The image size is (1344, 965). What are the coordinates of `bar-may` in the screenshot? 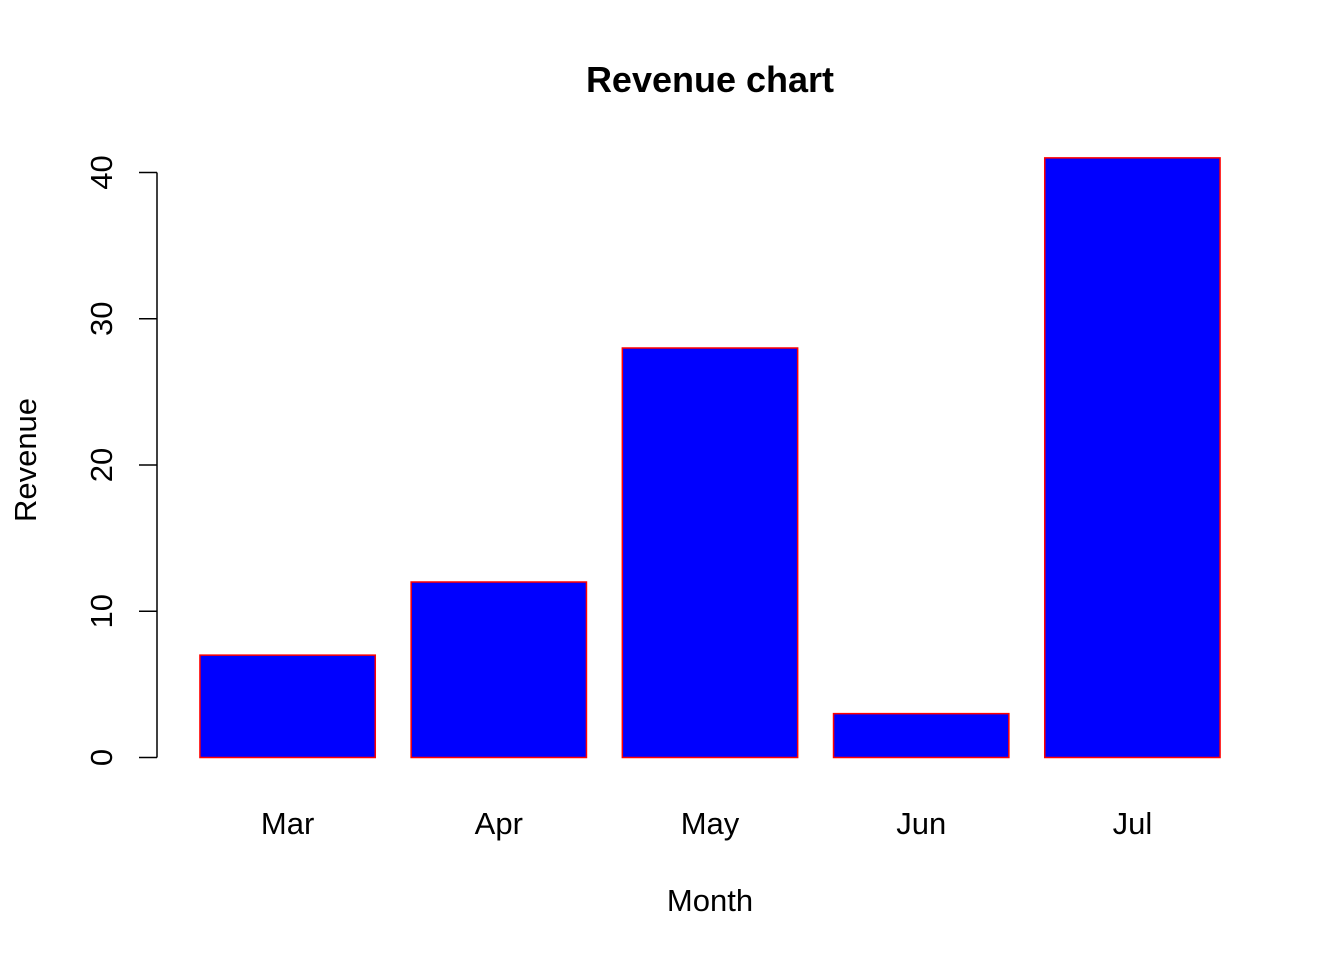 It's located at (710, 553).